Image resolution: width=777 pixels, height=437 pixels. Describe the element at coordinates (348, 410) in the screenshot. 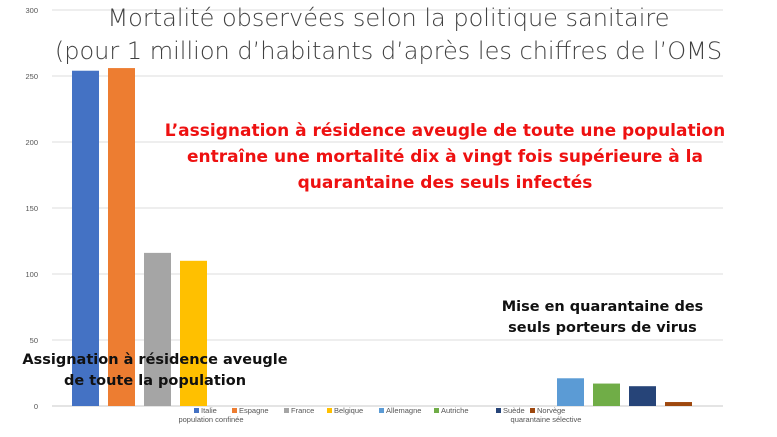

I see `legend-label: Belgique` at that location.